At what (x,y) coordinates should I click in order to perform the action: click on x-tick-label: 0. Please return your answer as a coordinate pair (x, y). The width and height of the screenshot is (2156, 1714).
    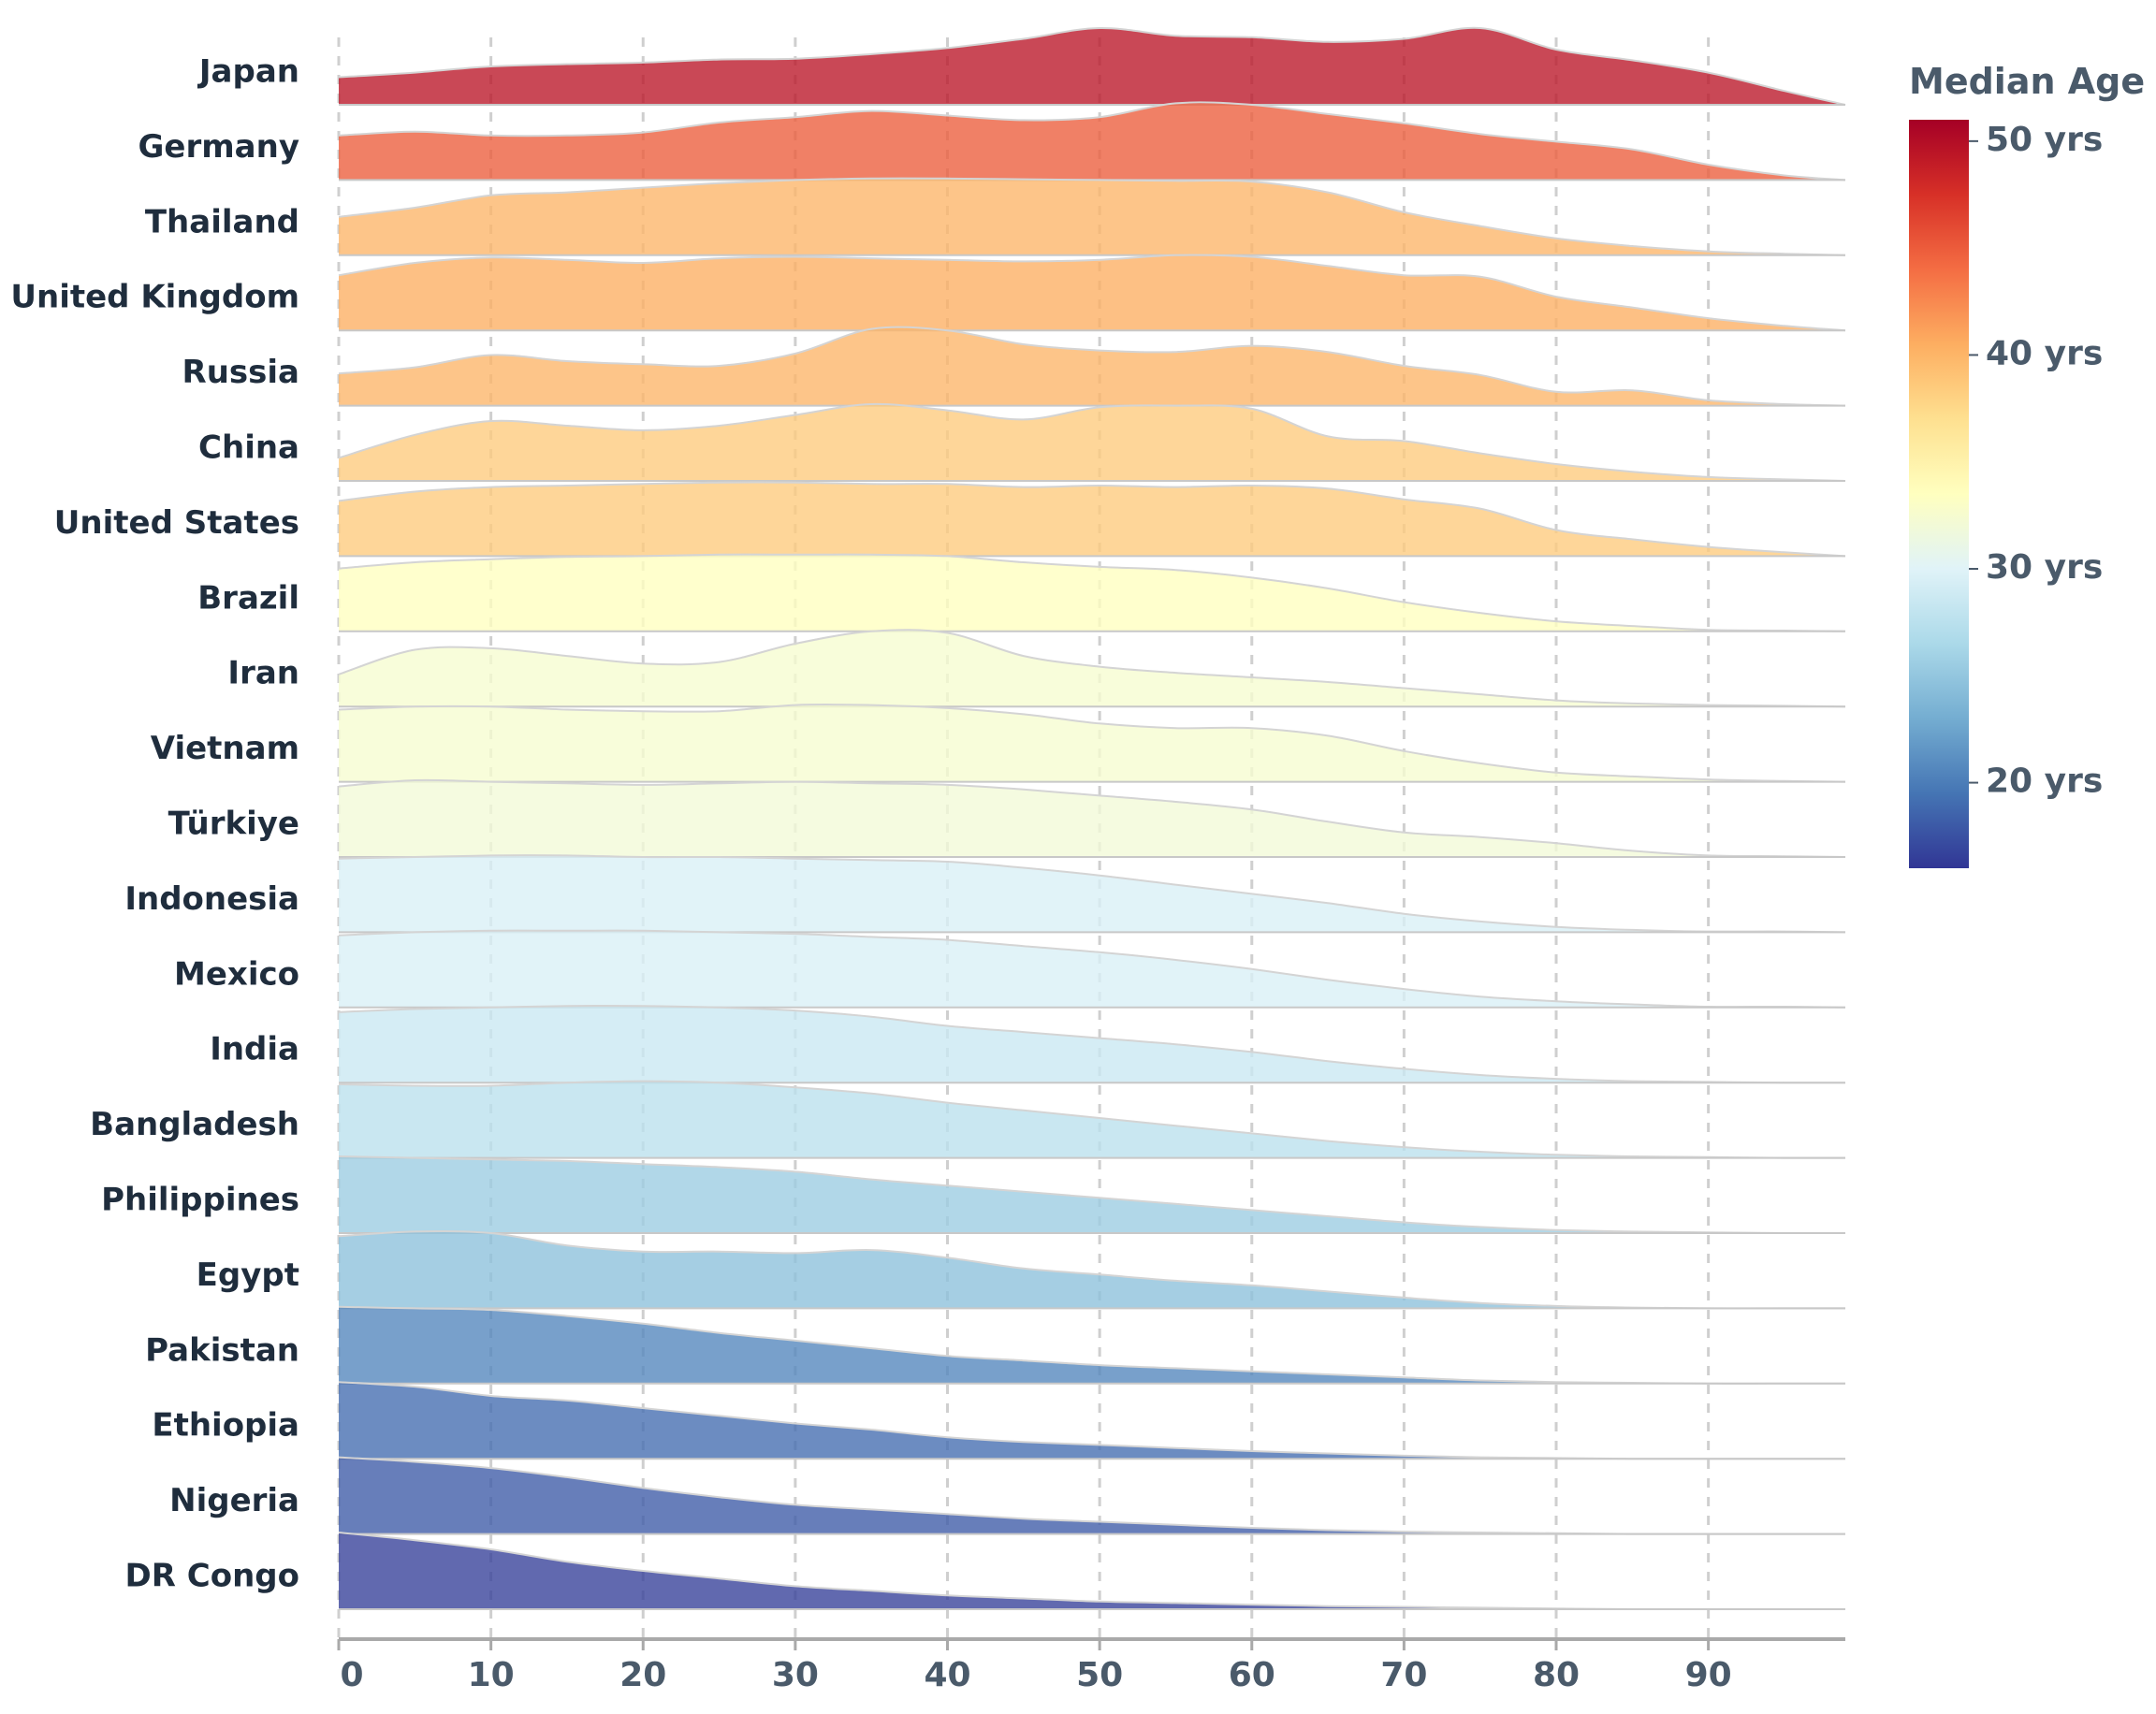
    Looking at the image, I should click on (351, 1675).